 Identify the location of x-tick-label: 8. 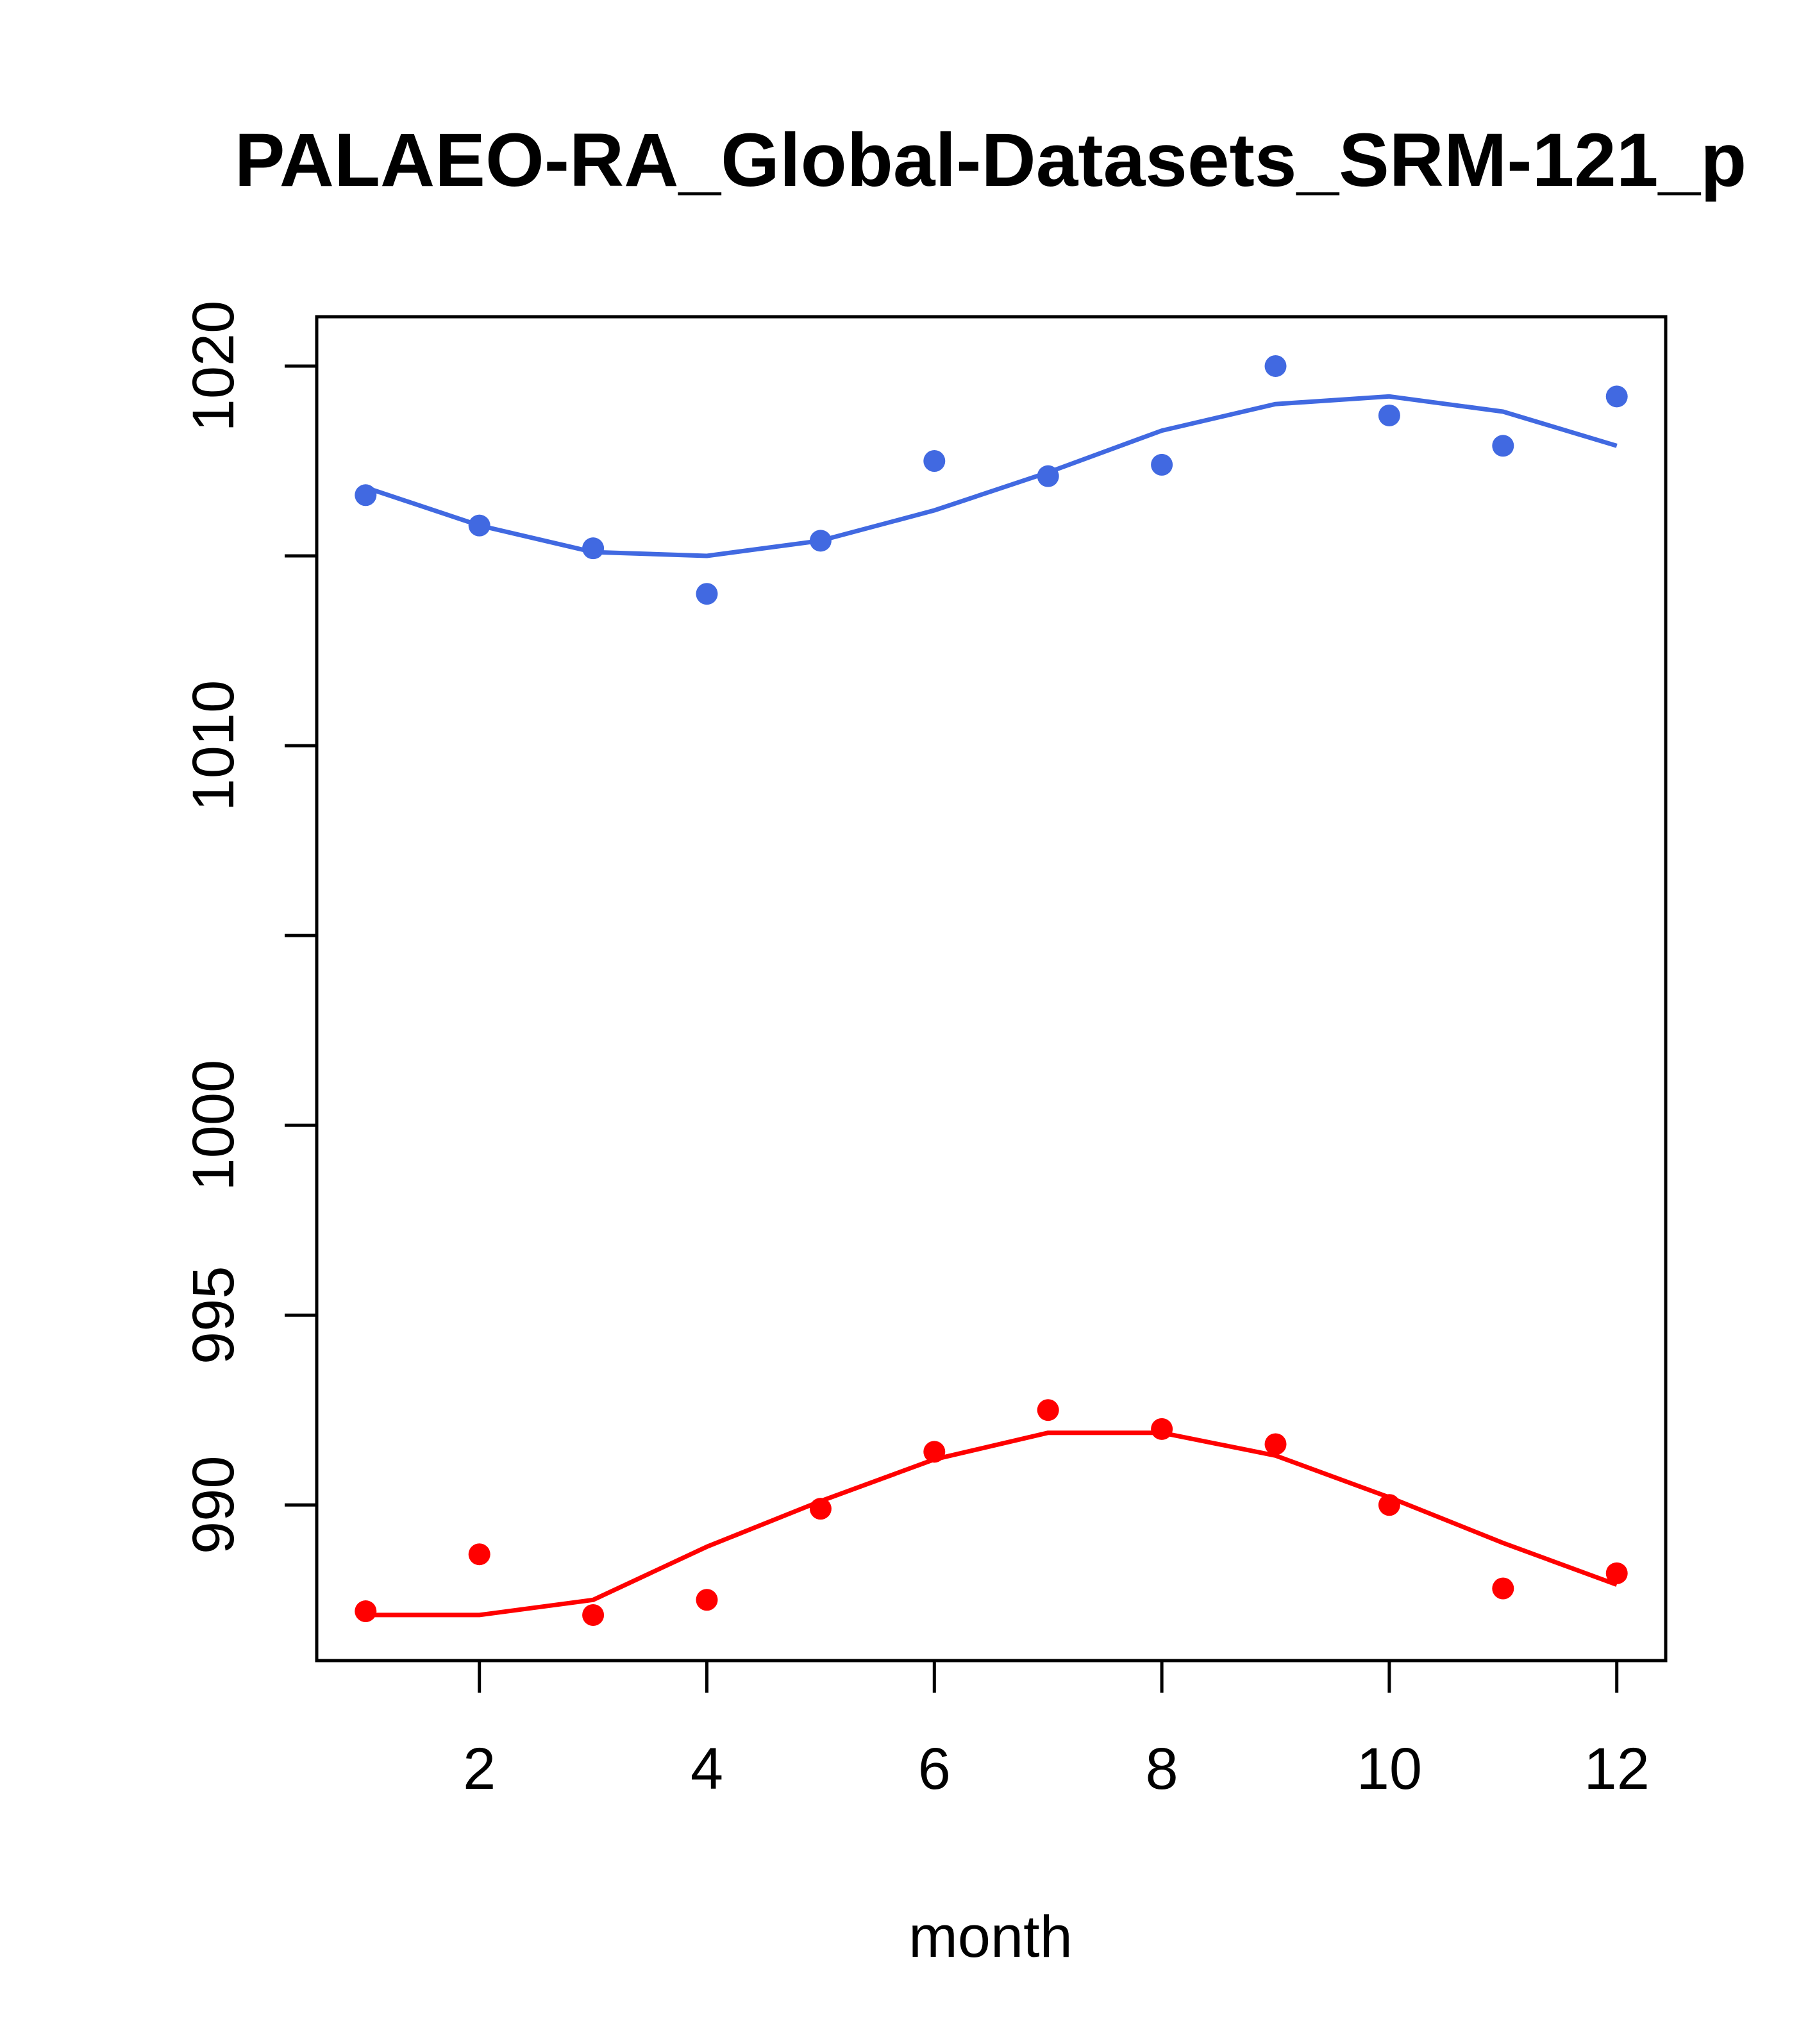
(1162, 1769).